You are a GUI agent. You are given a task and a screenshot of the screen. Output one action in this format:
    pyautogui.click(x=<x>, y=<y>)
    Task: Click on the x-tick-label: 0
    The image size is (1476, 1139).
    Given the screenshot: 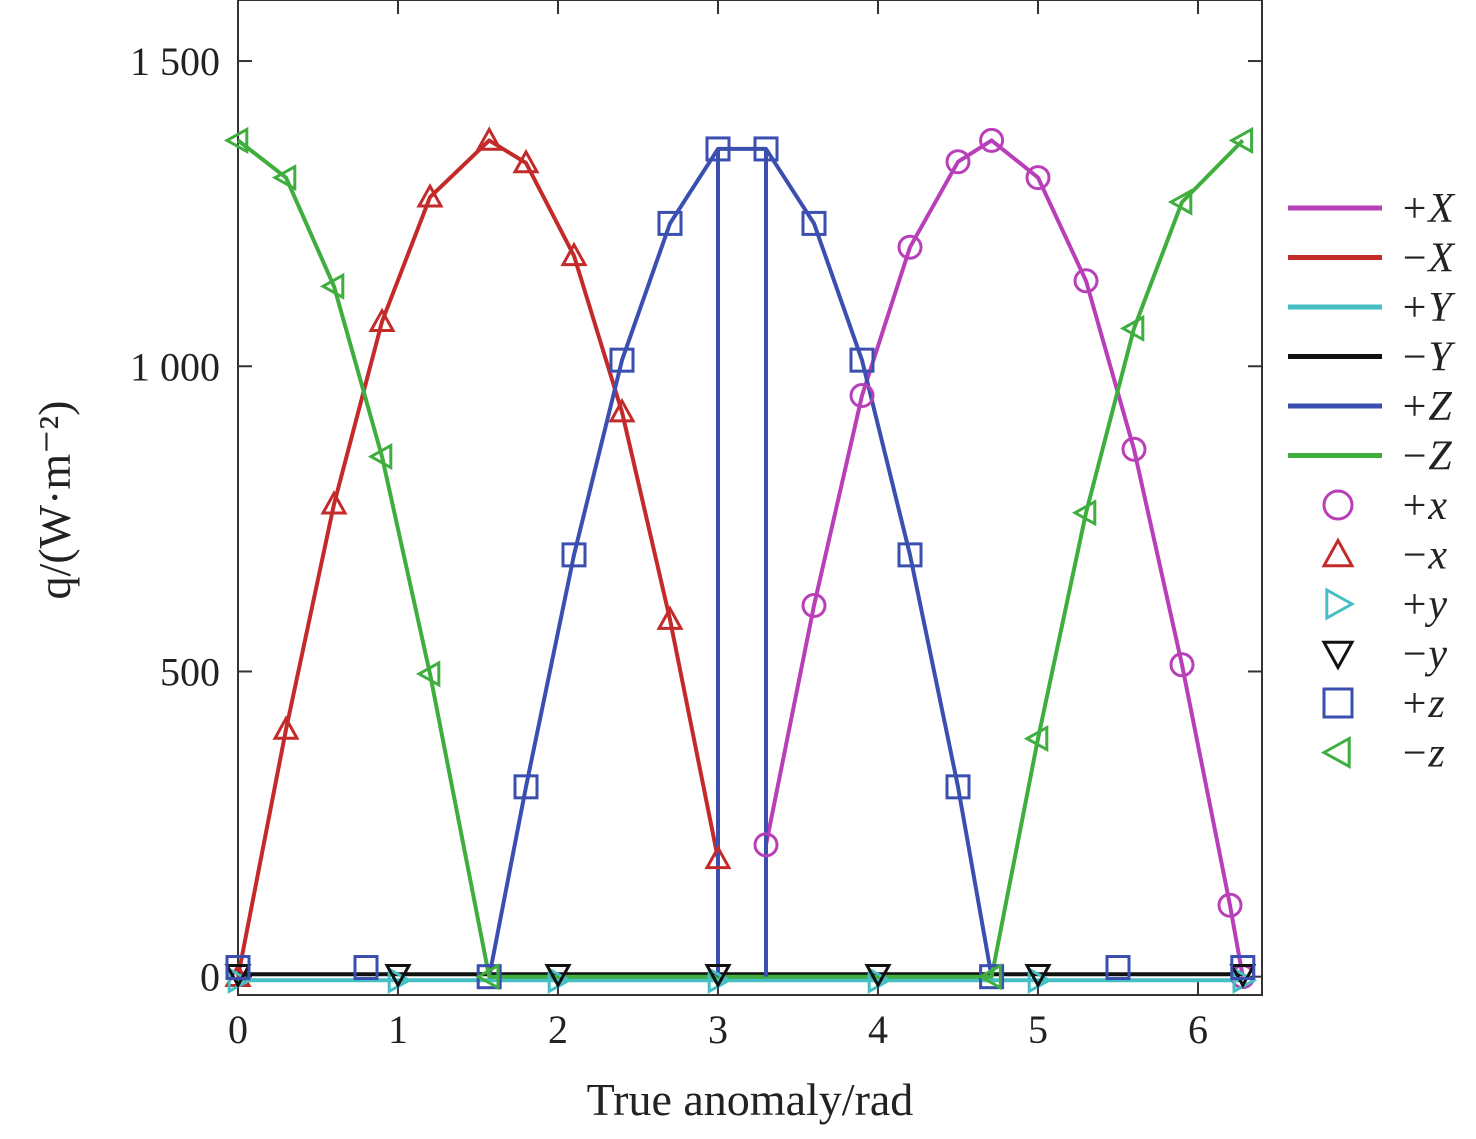 What is the action you would take?
    pyautogui.click(x=238, y=1029)
    